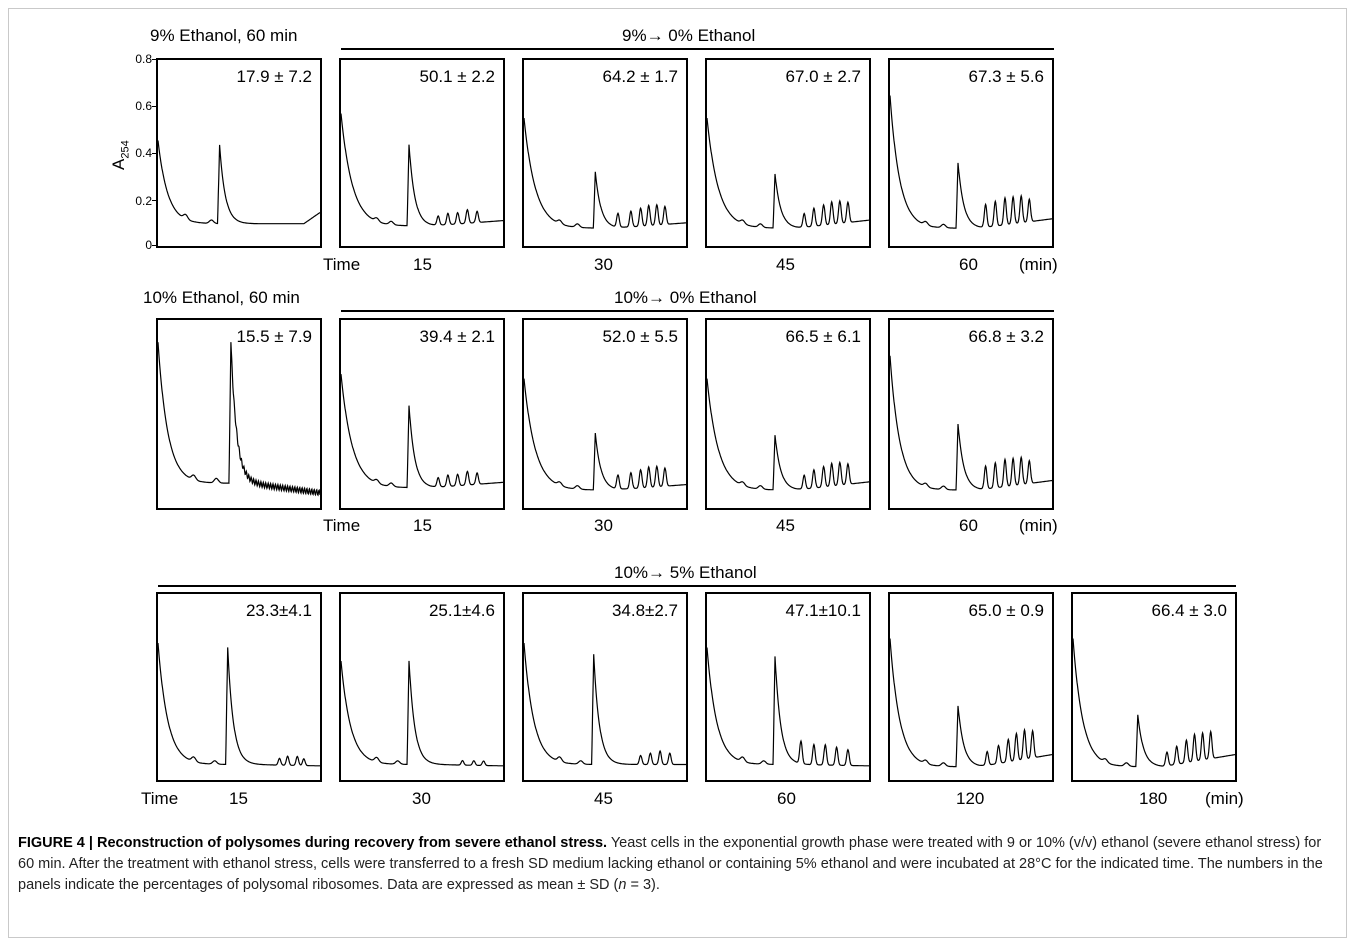 This screenshot has width=1357, height=947. I want to click on polysome-percentage: 23.3±4.1, so click(278, 610).